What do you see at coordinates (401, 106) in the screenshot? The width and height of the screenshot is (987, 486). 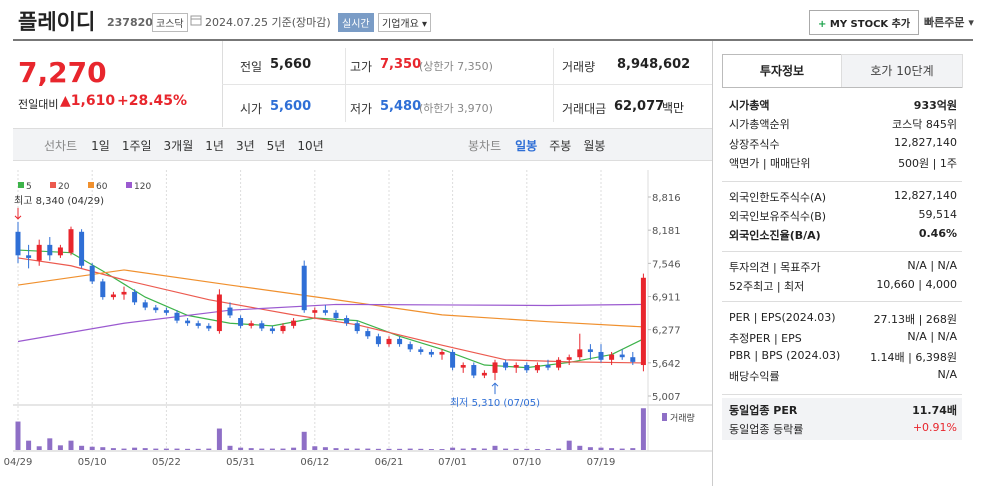 I see `field-value: 5,480` at bounding box center [401, 106].